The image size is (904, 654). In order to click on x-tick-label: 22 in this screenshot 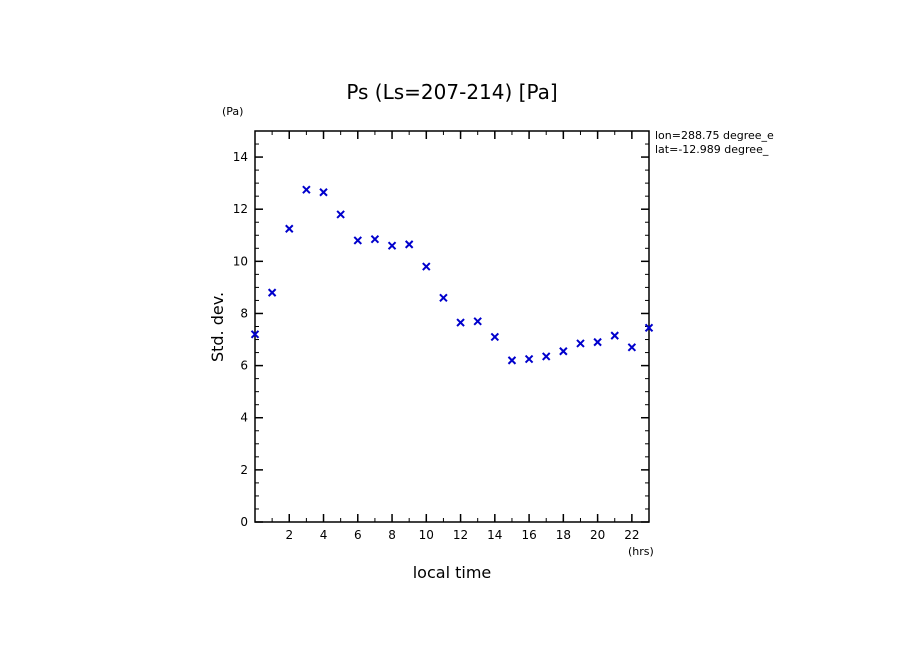, I will do `click(631, 535)`.